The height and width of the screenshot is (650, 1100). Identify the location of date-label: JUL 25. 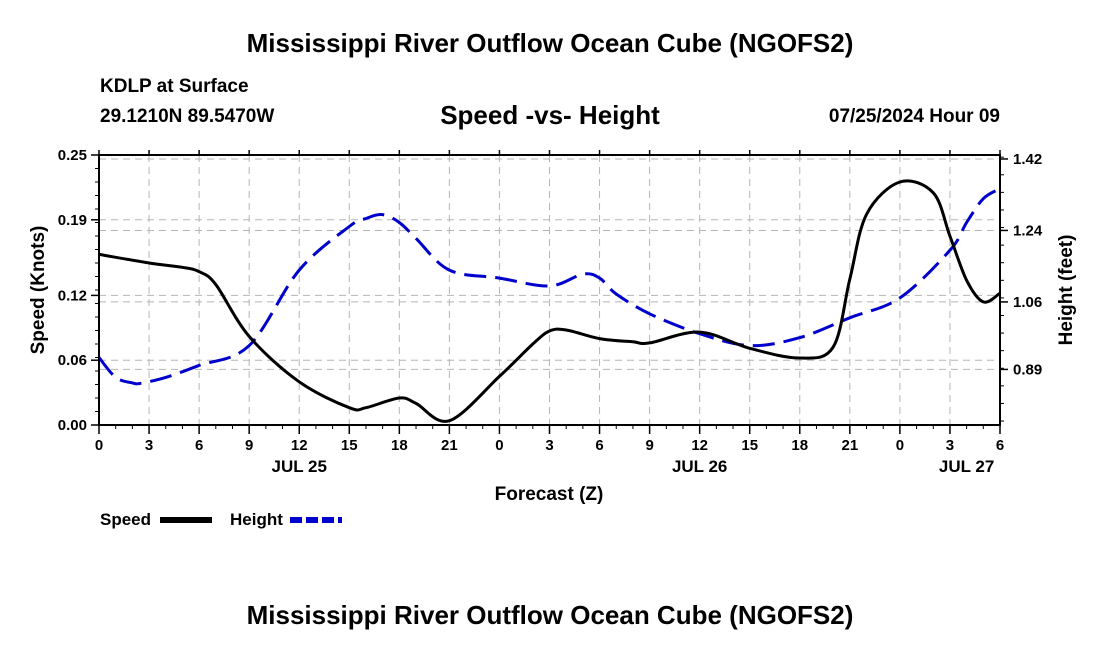
(298, 466).